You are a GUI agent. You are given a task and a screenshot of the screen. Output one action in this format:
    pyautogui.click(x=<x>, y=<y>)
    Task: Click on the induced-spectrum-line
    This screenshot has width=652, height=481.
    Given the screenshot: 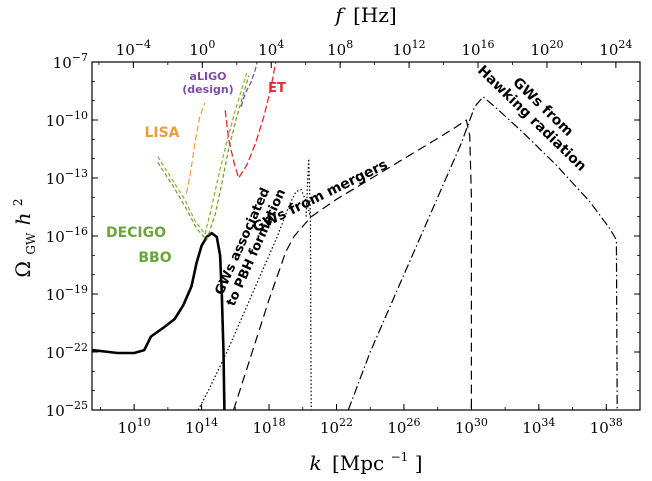 What is the action you would take?
    pyautogui.click(x=159, y=320)
    